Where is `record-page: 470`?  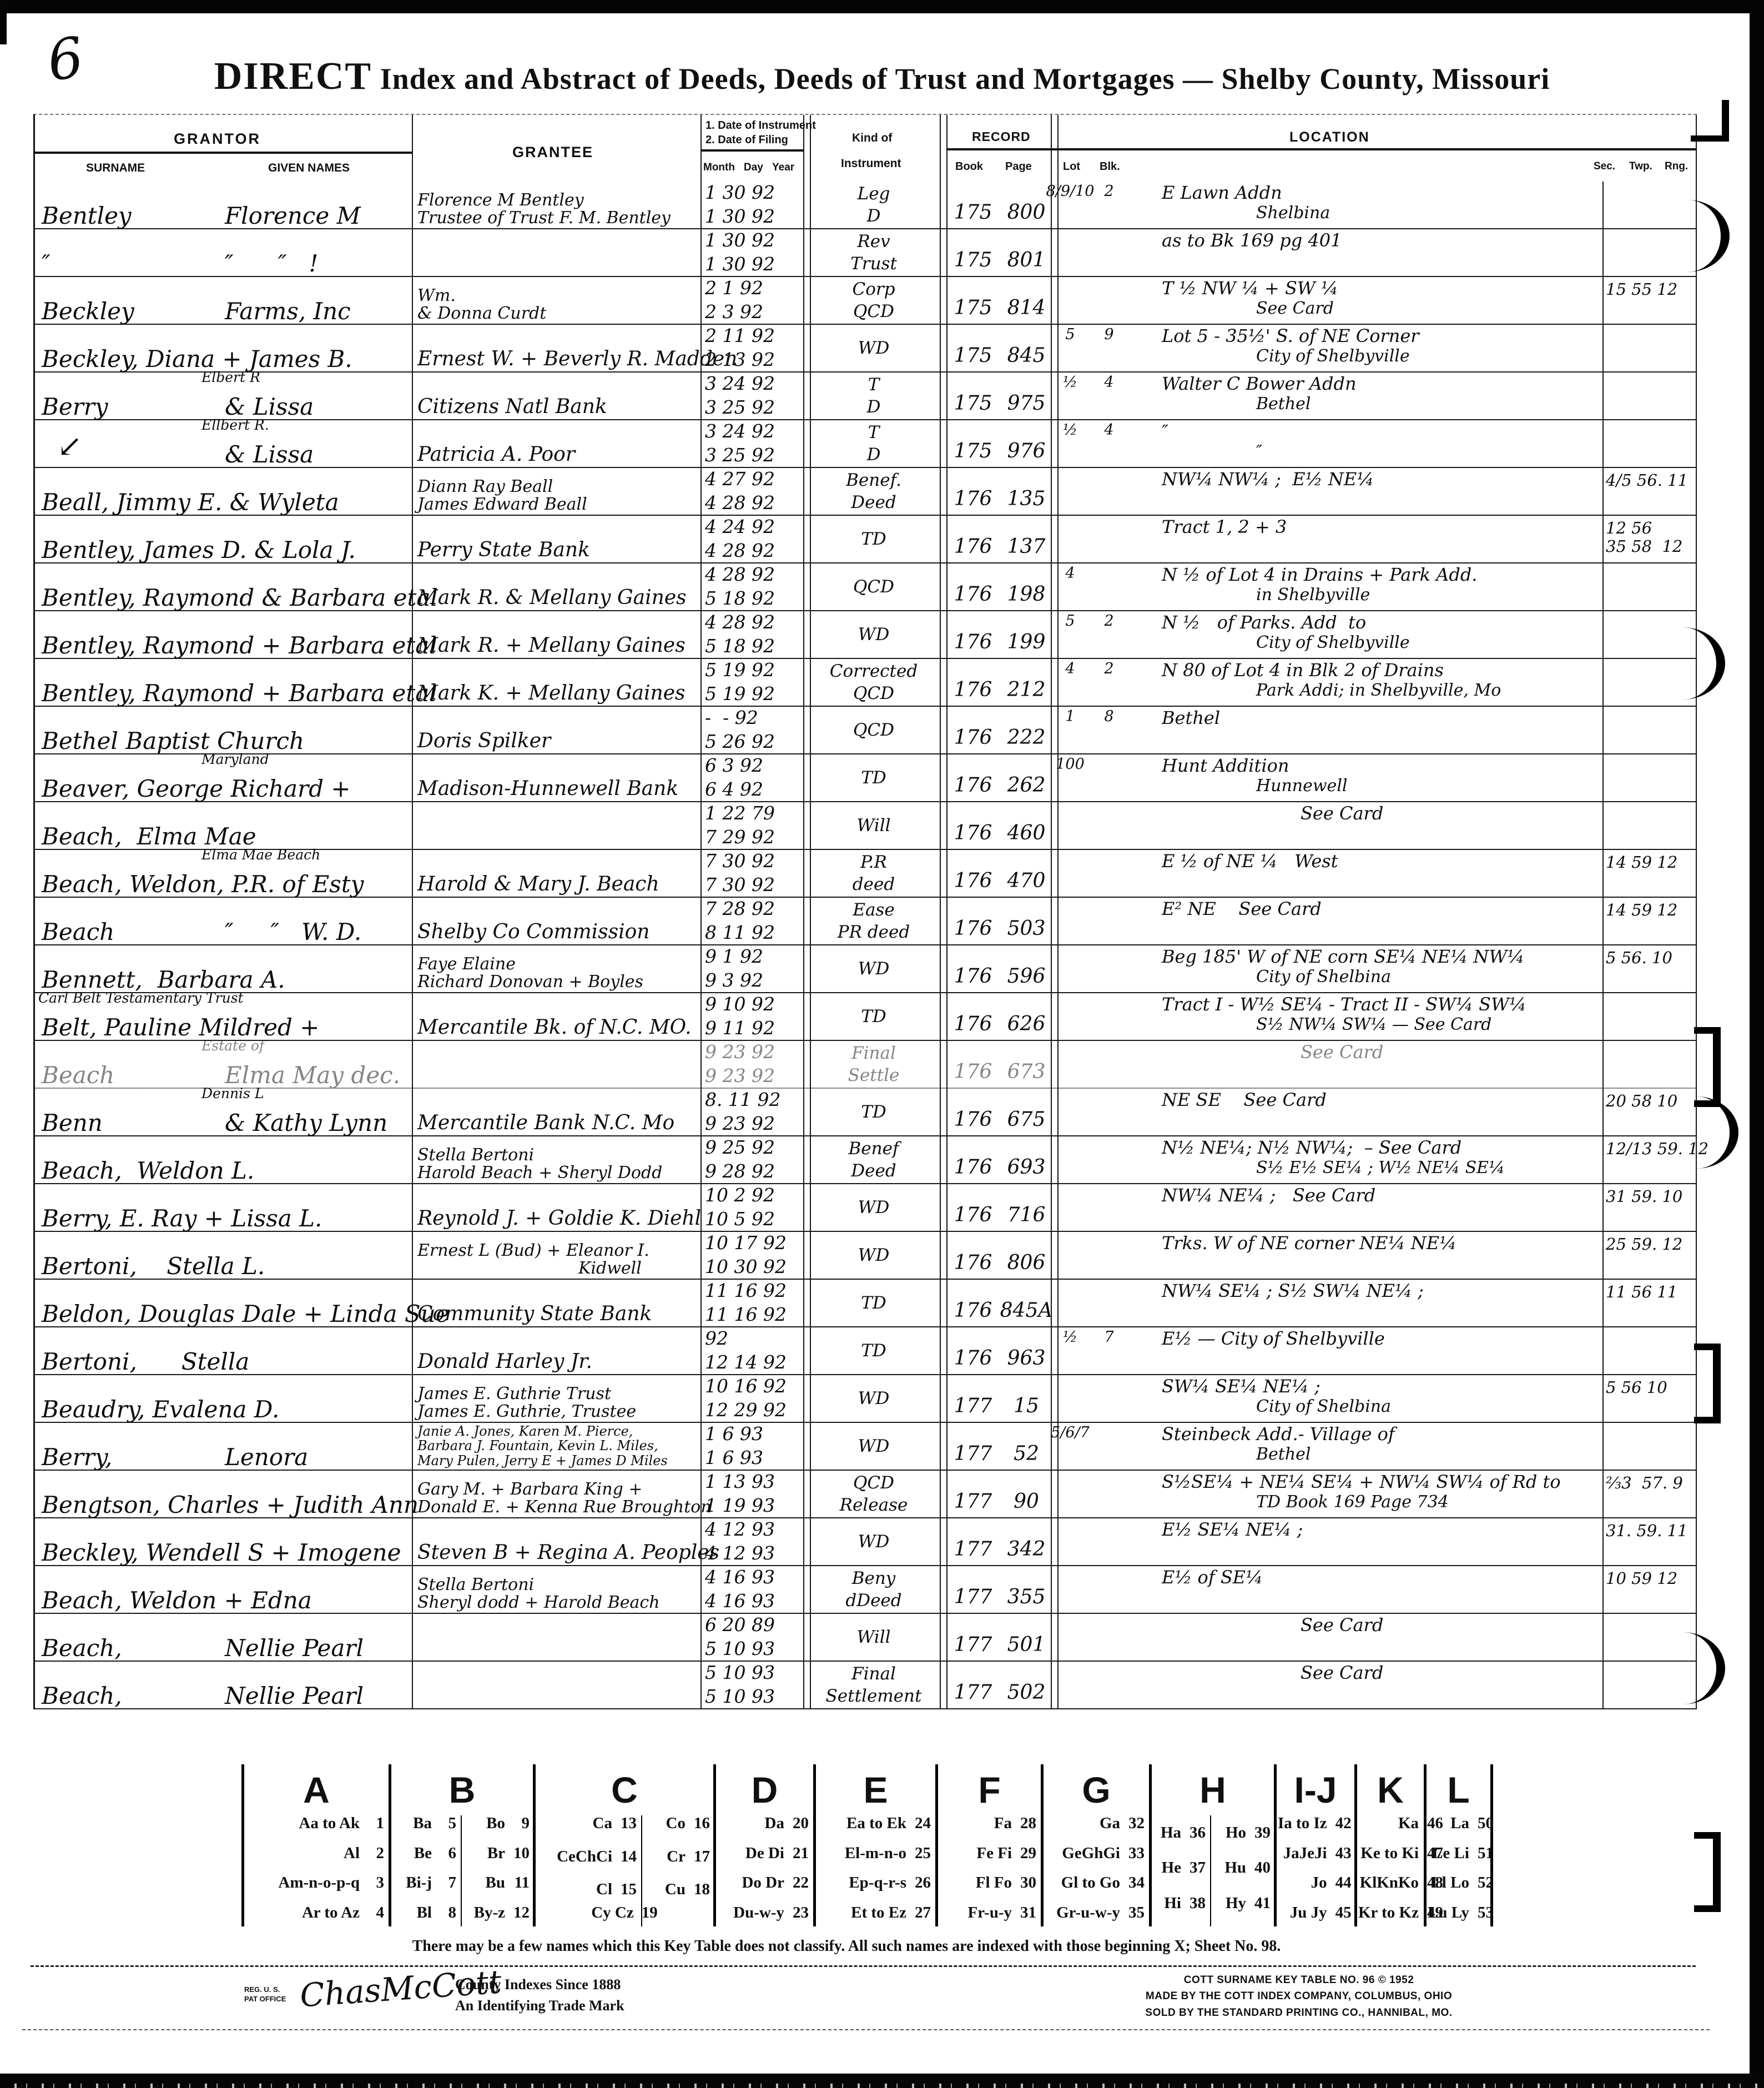 record-page: 470 is located at coordinates (1026, 880).